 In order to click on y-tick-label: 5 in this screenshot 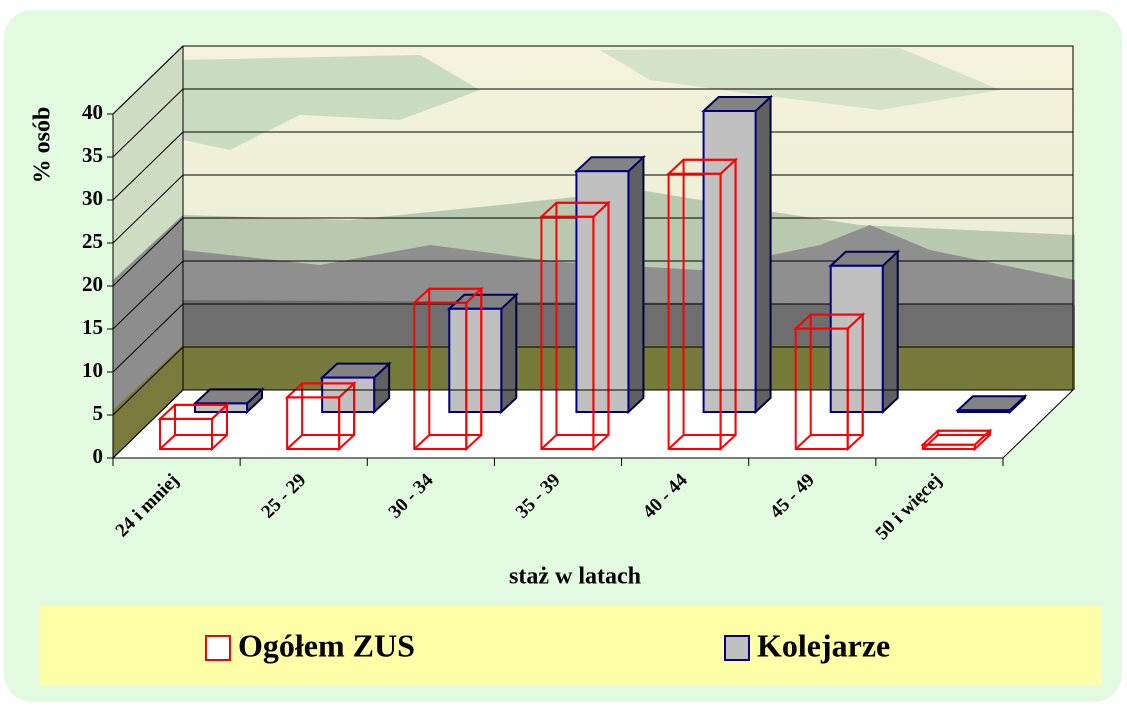, I will do `click(98, 413)`.